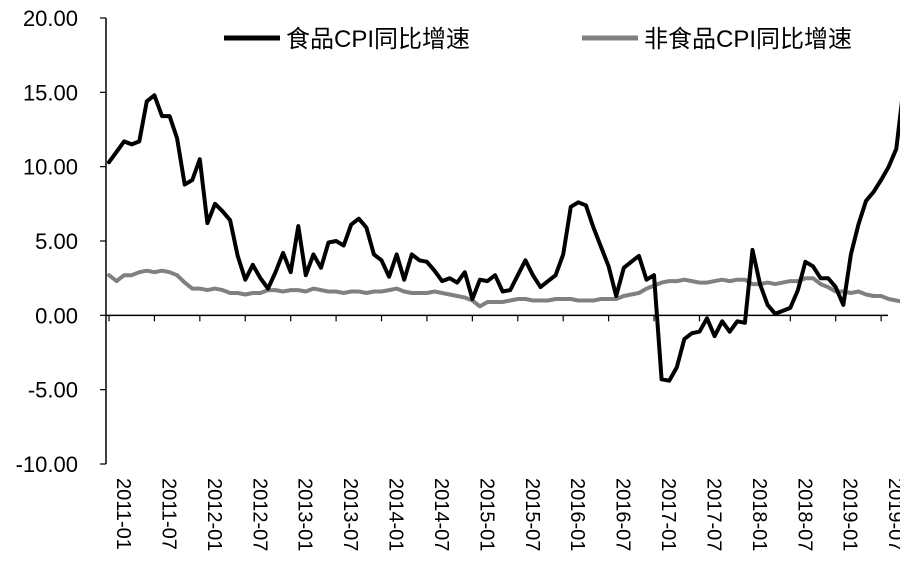  What do you see at coordinates (668, 514) in the screenshot?
I see `x-tick-label: 2017-01` at bounding box center [668, 514].